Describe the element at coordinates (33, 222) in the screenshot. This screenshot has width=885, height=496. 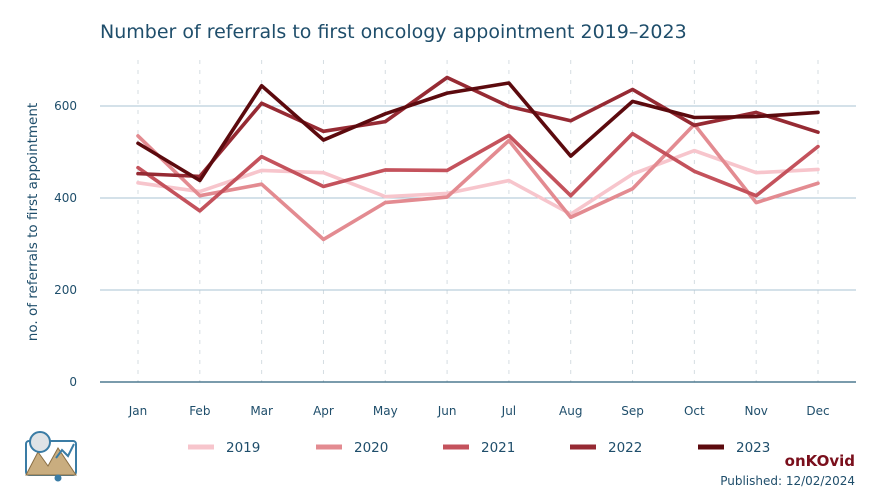
I see `y-axis-title: no. of referrals to first appointment` at that location.